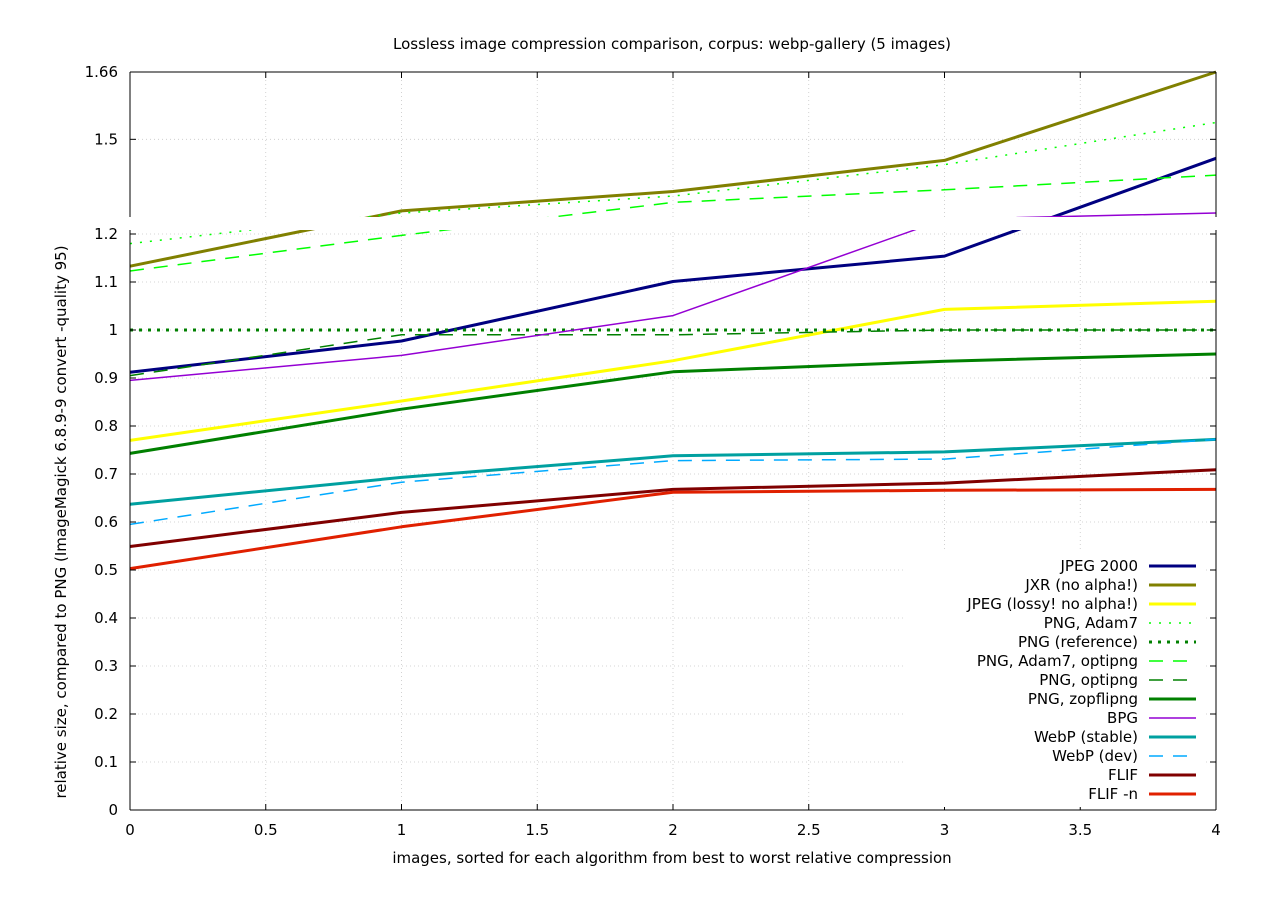 Image resolution: width=1280 pixels, height=900 pixels. I want to click on axis-break, so click(673, 223).